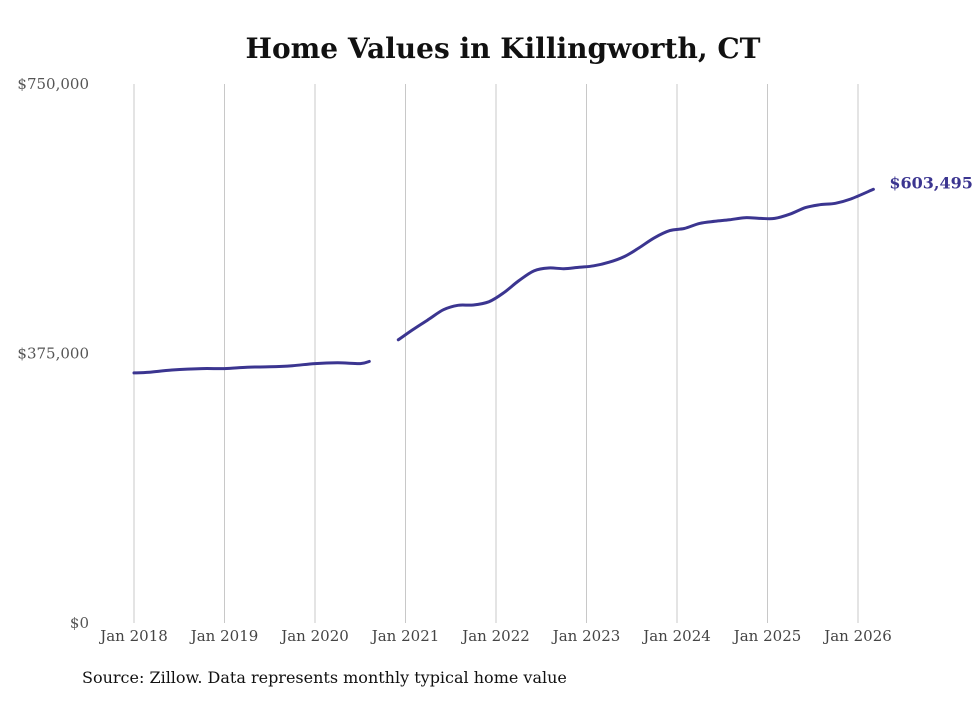 Image resolution: width=980 pixels, height=704 pixels. Describe the element at coordinates (224, 636) in the screenshot. I see `x-tick-label: Jan 2019` at that location.